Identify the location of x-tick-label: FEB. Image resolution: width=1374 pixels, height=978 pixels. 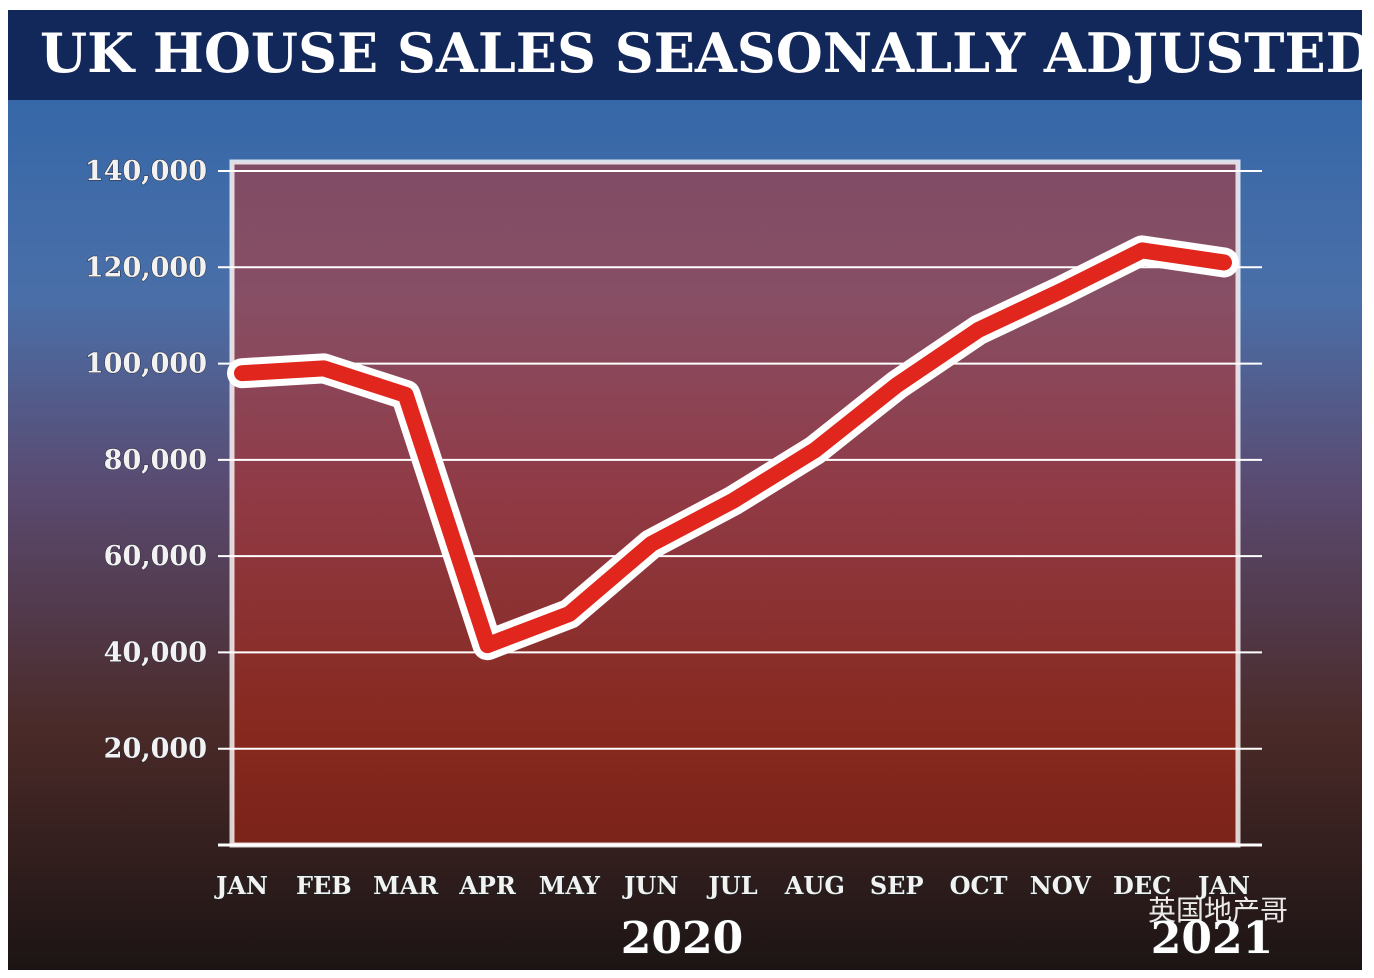
(324, 885).